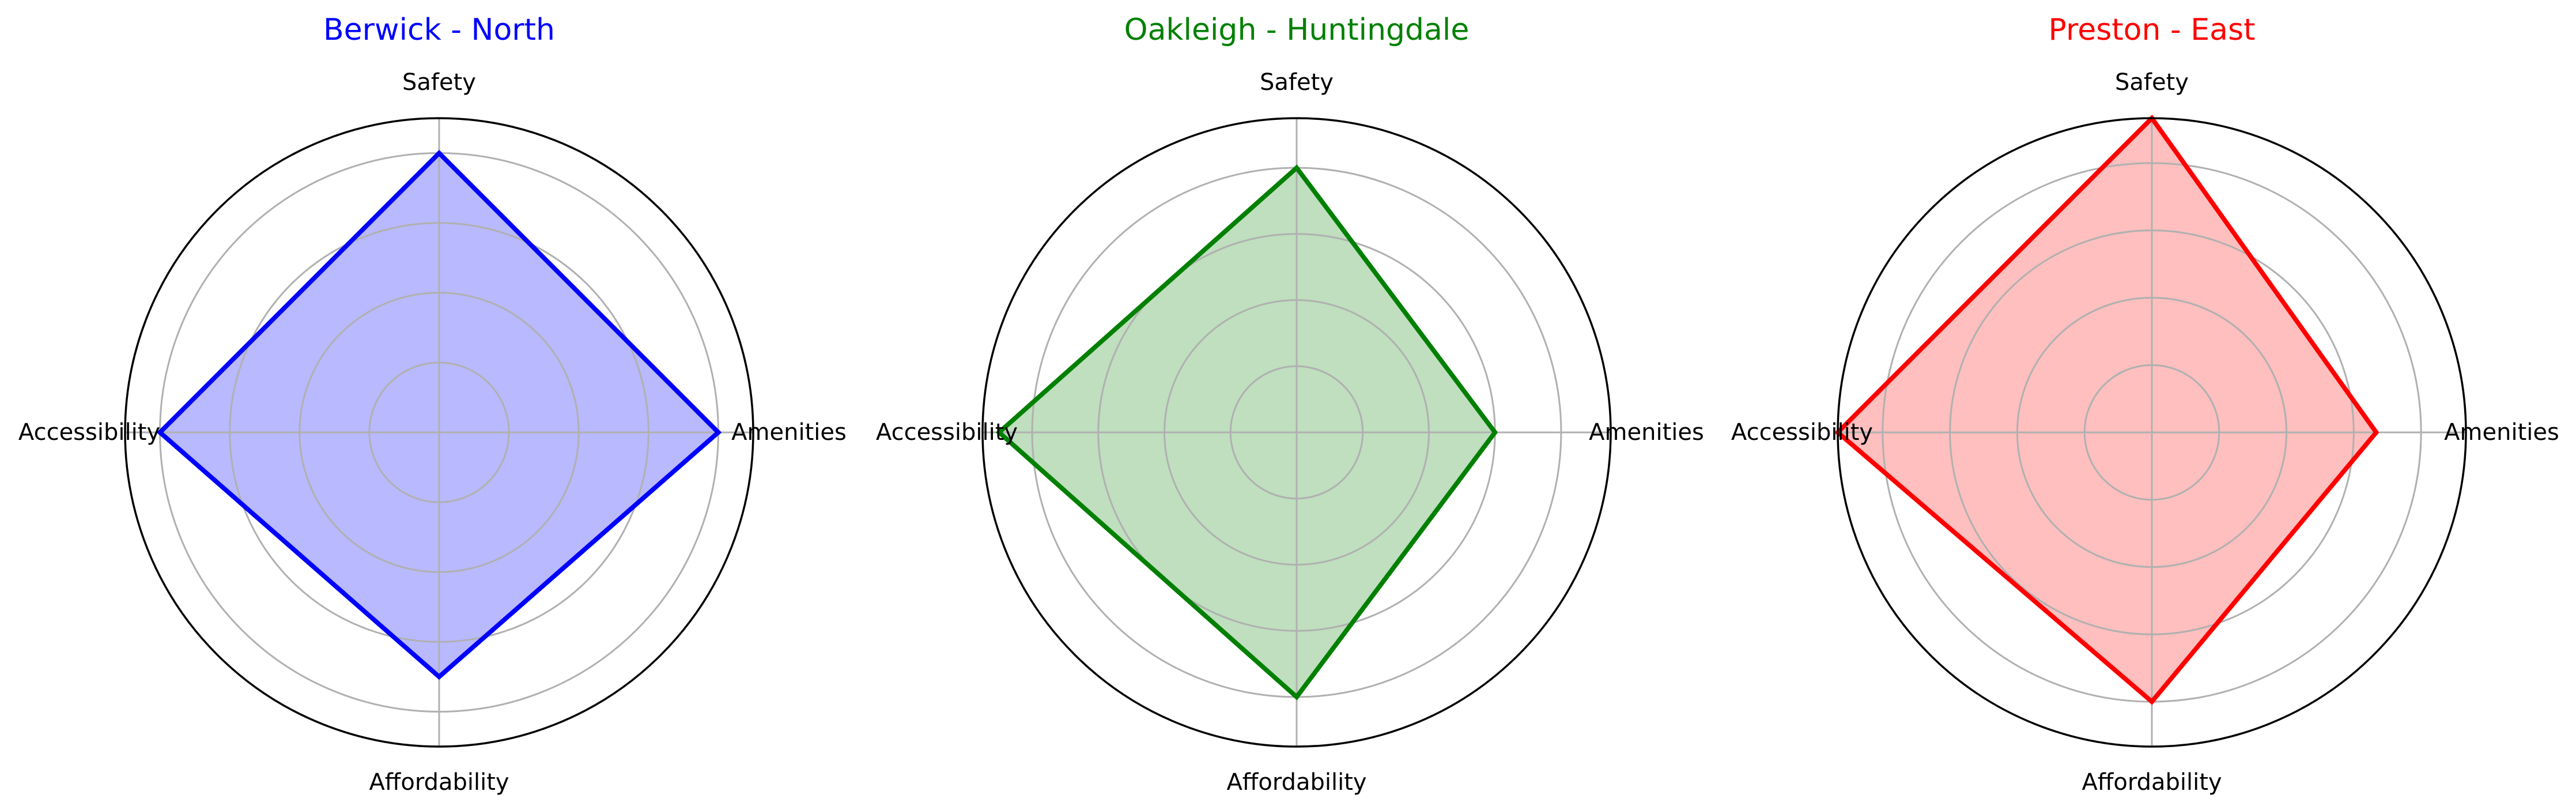 This screenshot has width=2576, height=810. Describe the element at coordinates (1297, 30) in the screenshot. I see `chart-title: Oakleigh - Huntingdale` at that location.